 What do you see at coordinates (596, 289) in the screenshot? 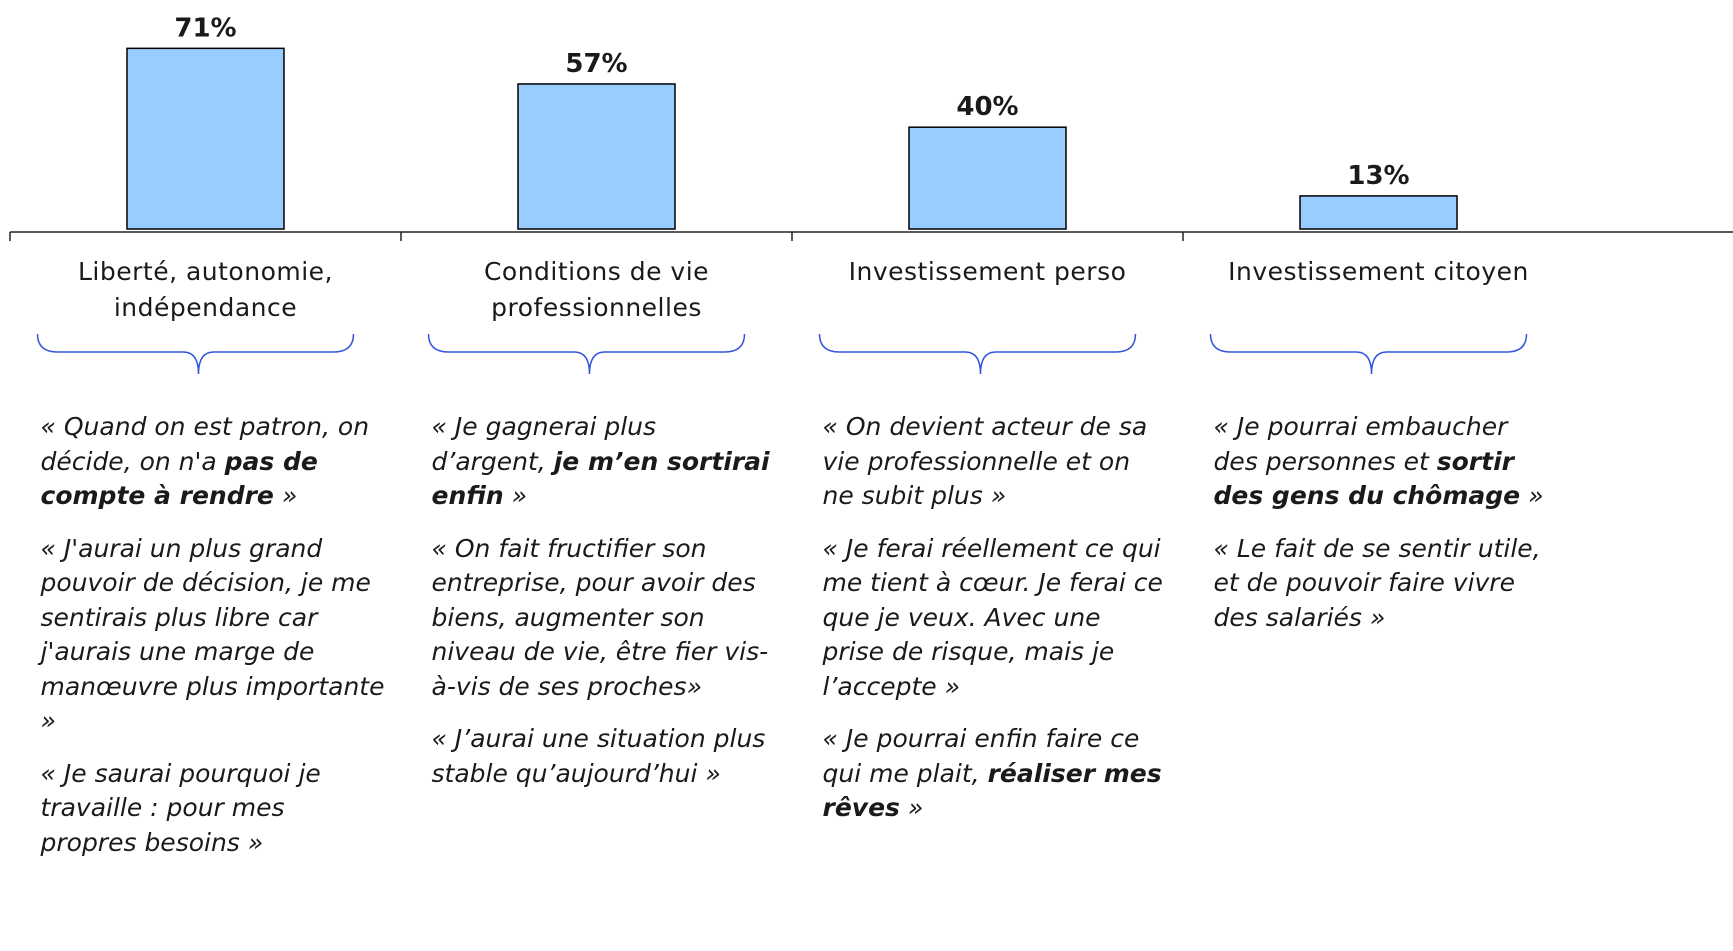
I see `category-label: Conditions de vie professionnelles` at bounding box center [596, 289].